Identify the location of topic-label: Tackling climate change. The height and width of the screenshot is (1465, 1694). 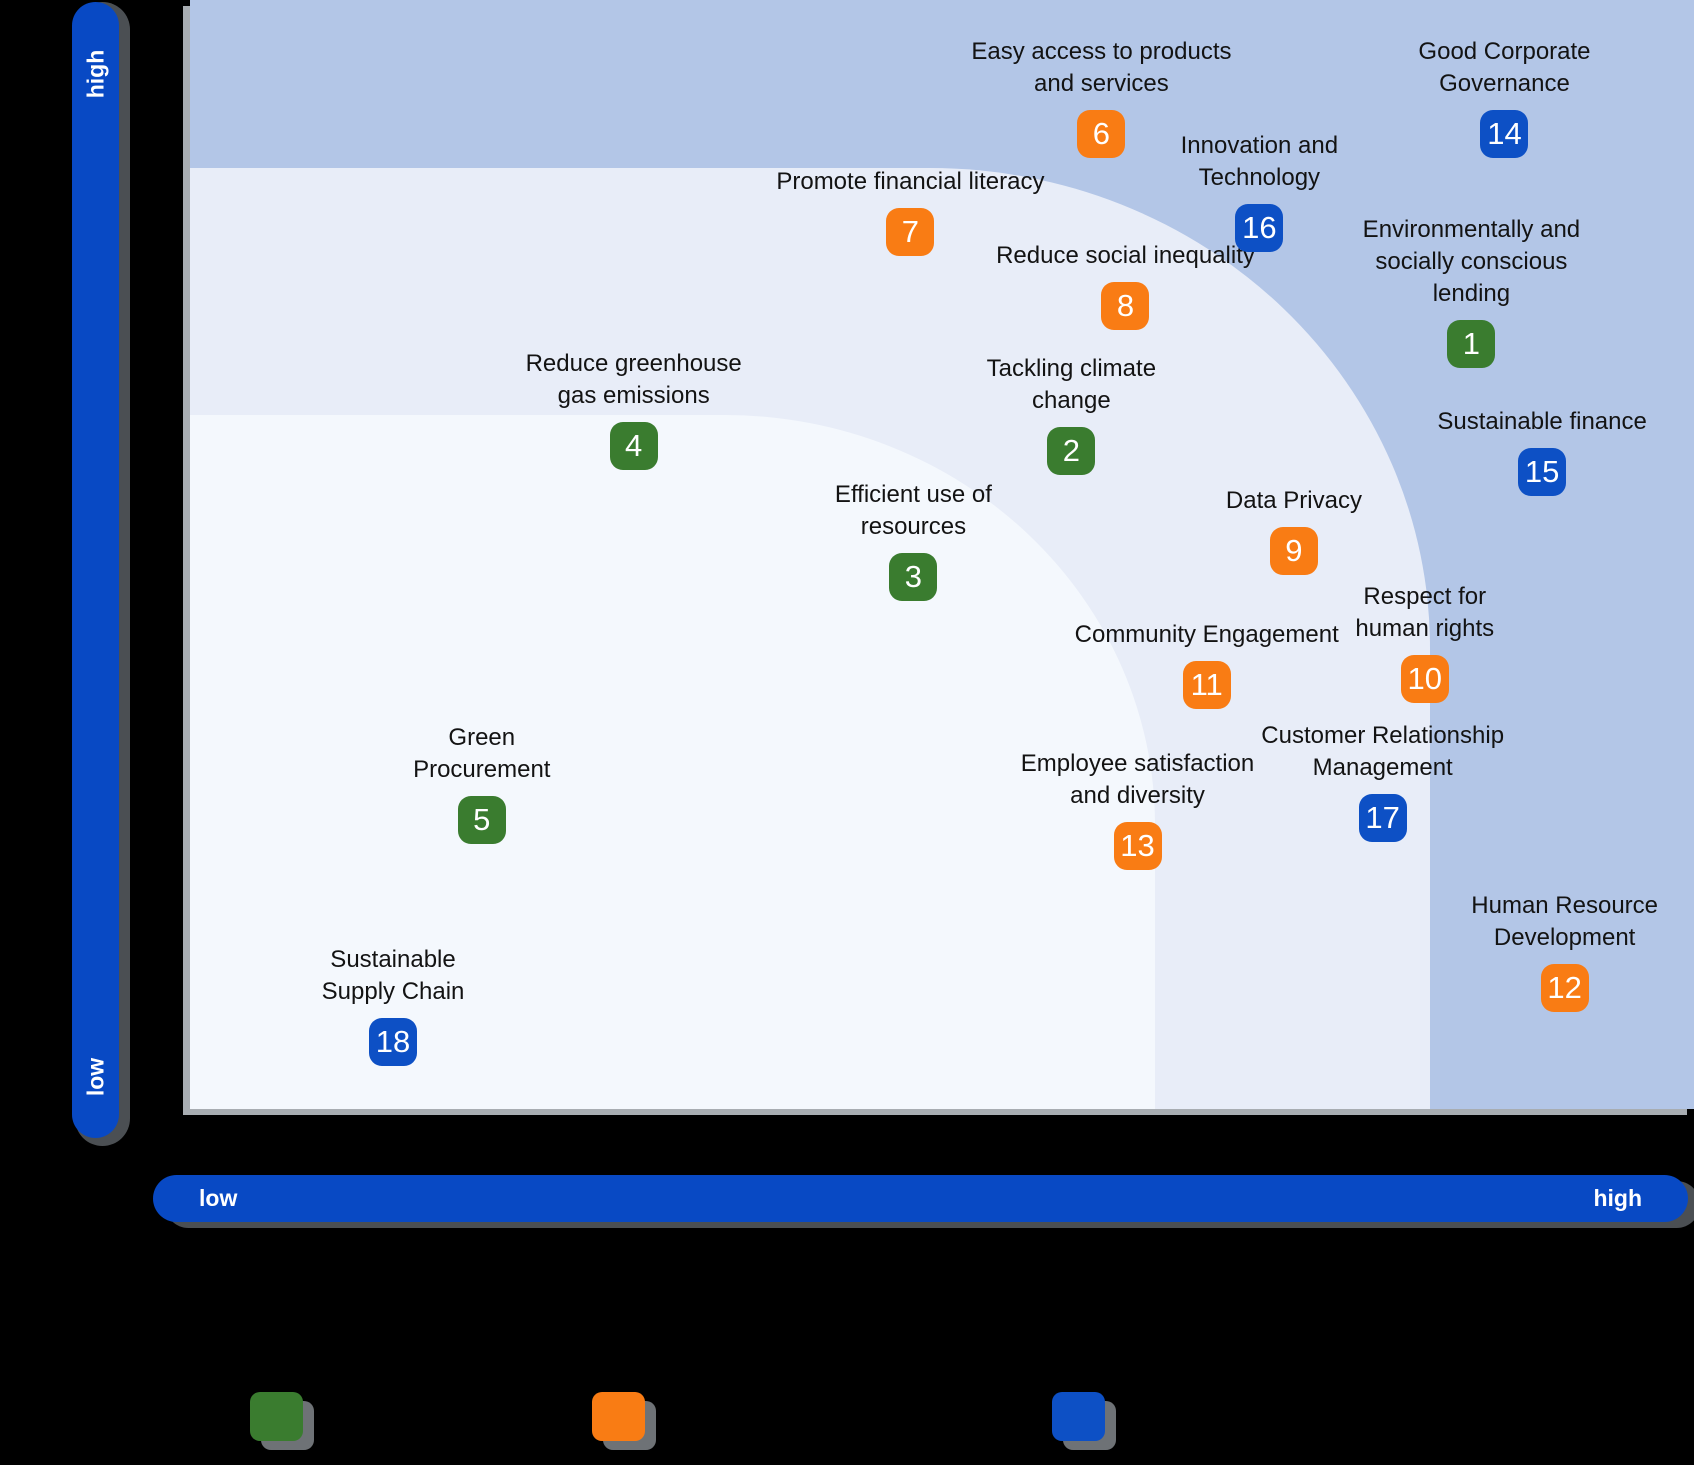
(1071, 385).